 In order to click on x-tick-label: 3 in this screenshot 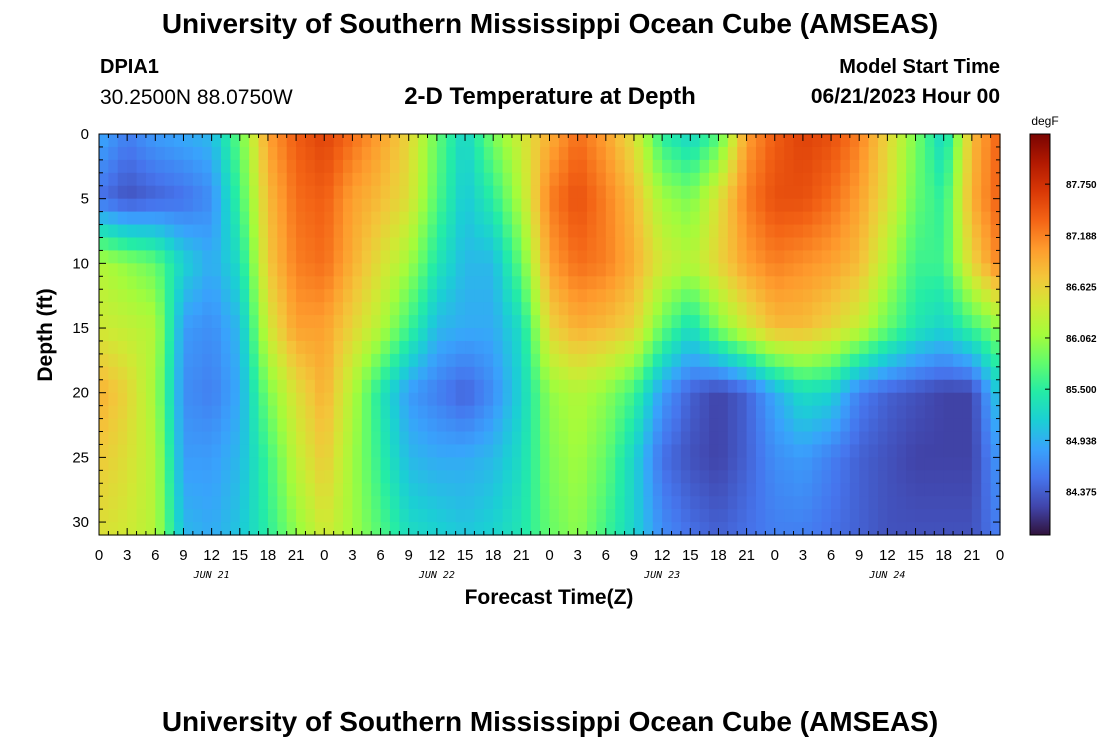, I will do `click(803, 555)`.